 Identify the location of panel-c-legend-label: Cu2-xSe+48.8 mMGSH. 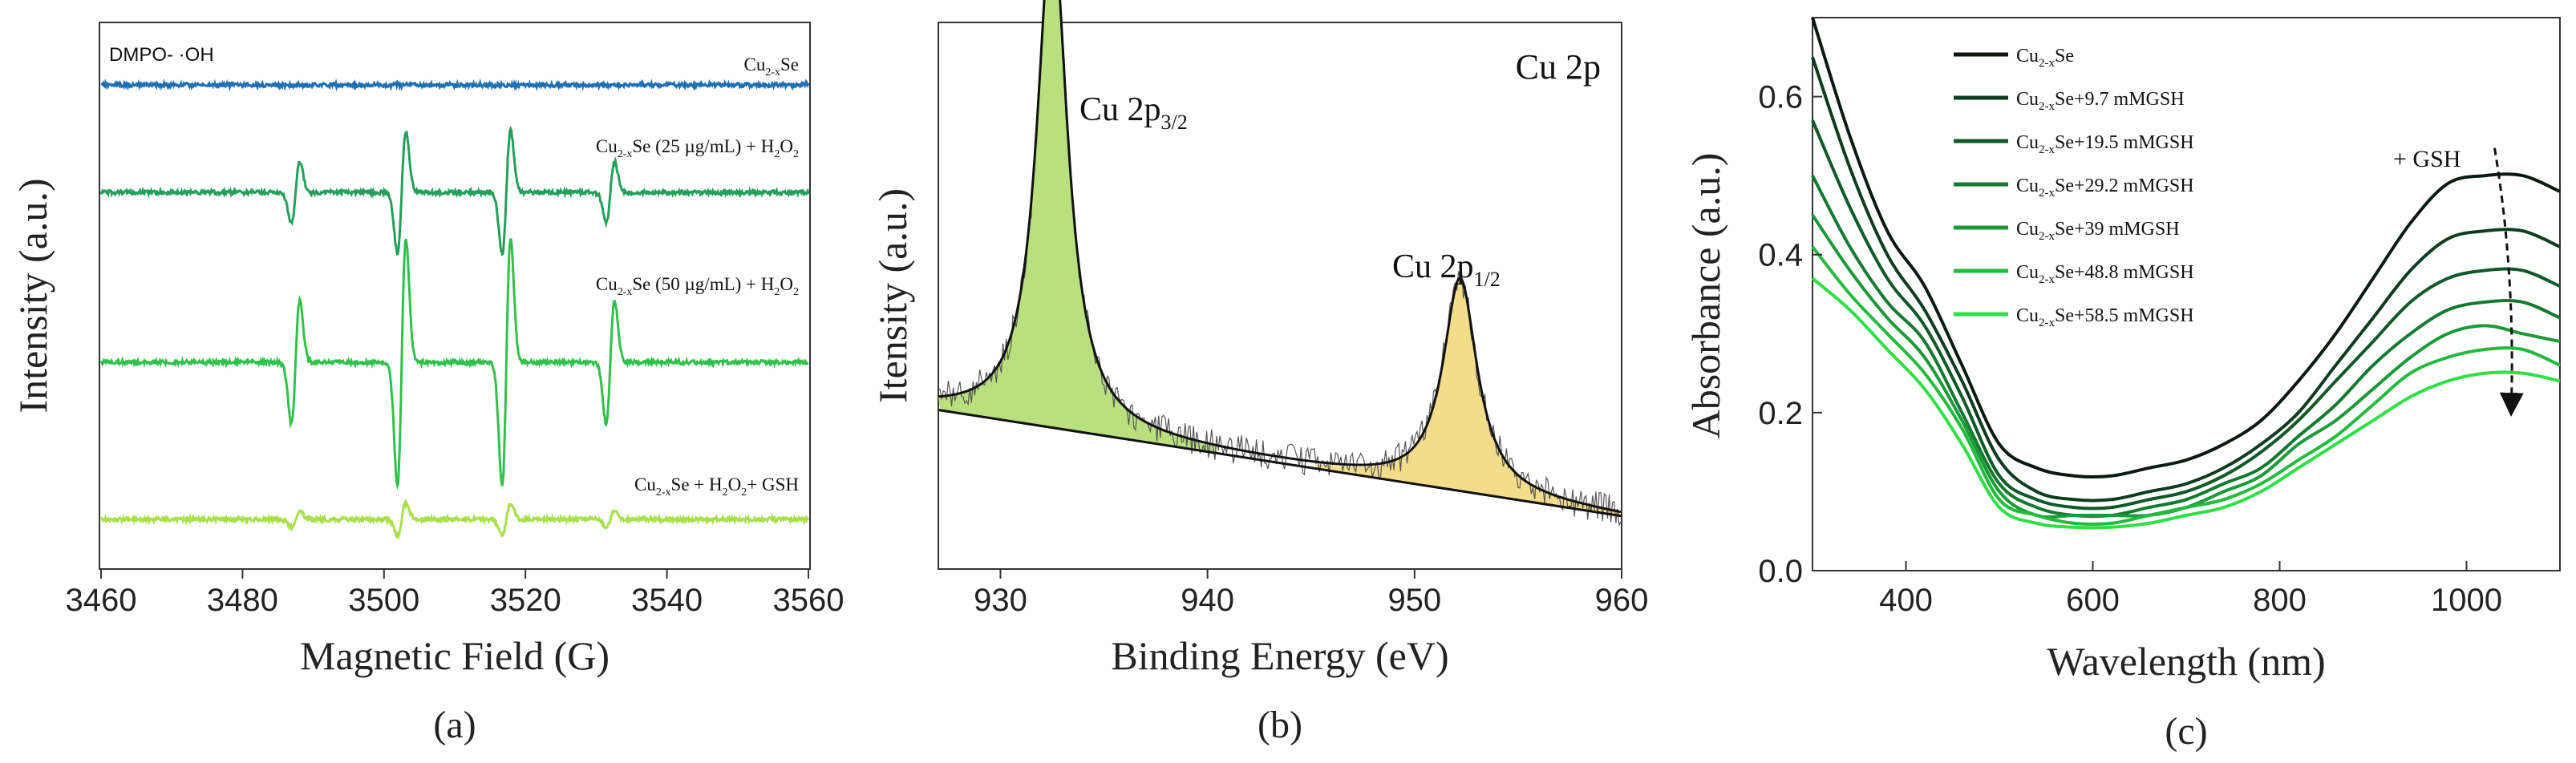
(2105, 274).